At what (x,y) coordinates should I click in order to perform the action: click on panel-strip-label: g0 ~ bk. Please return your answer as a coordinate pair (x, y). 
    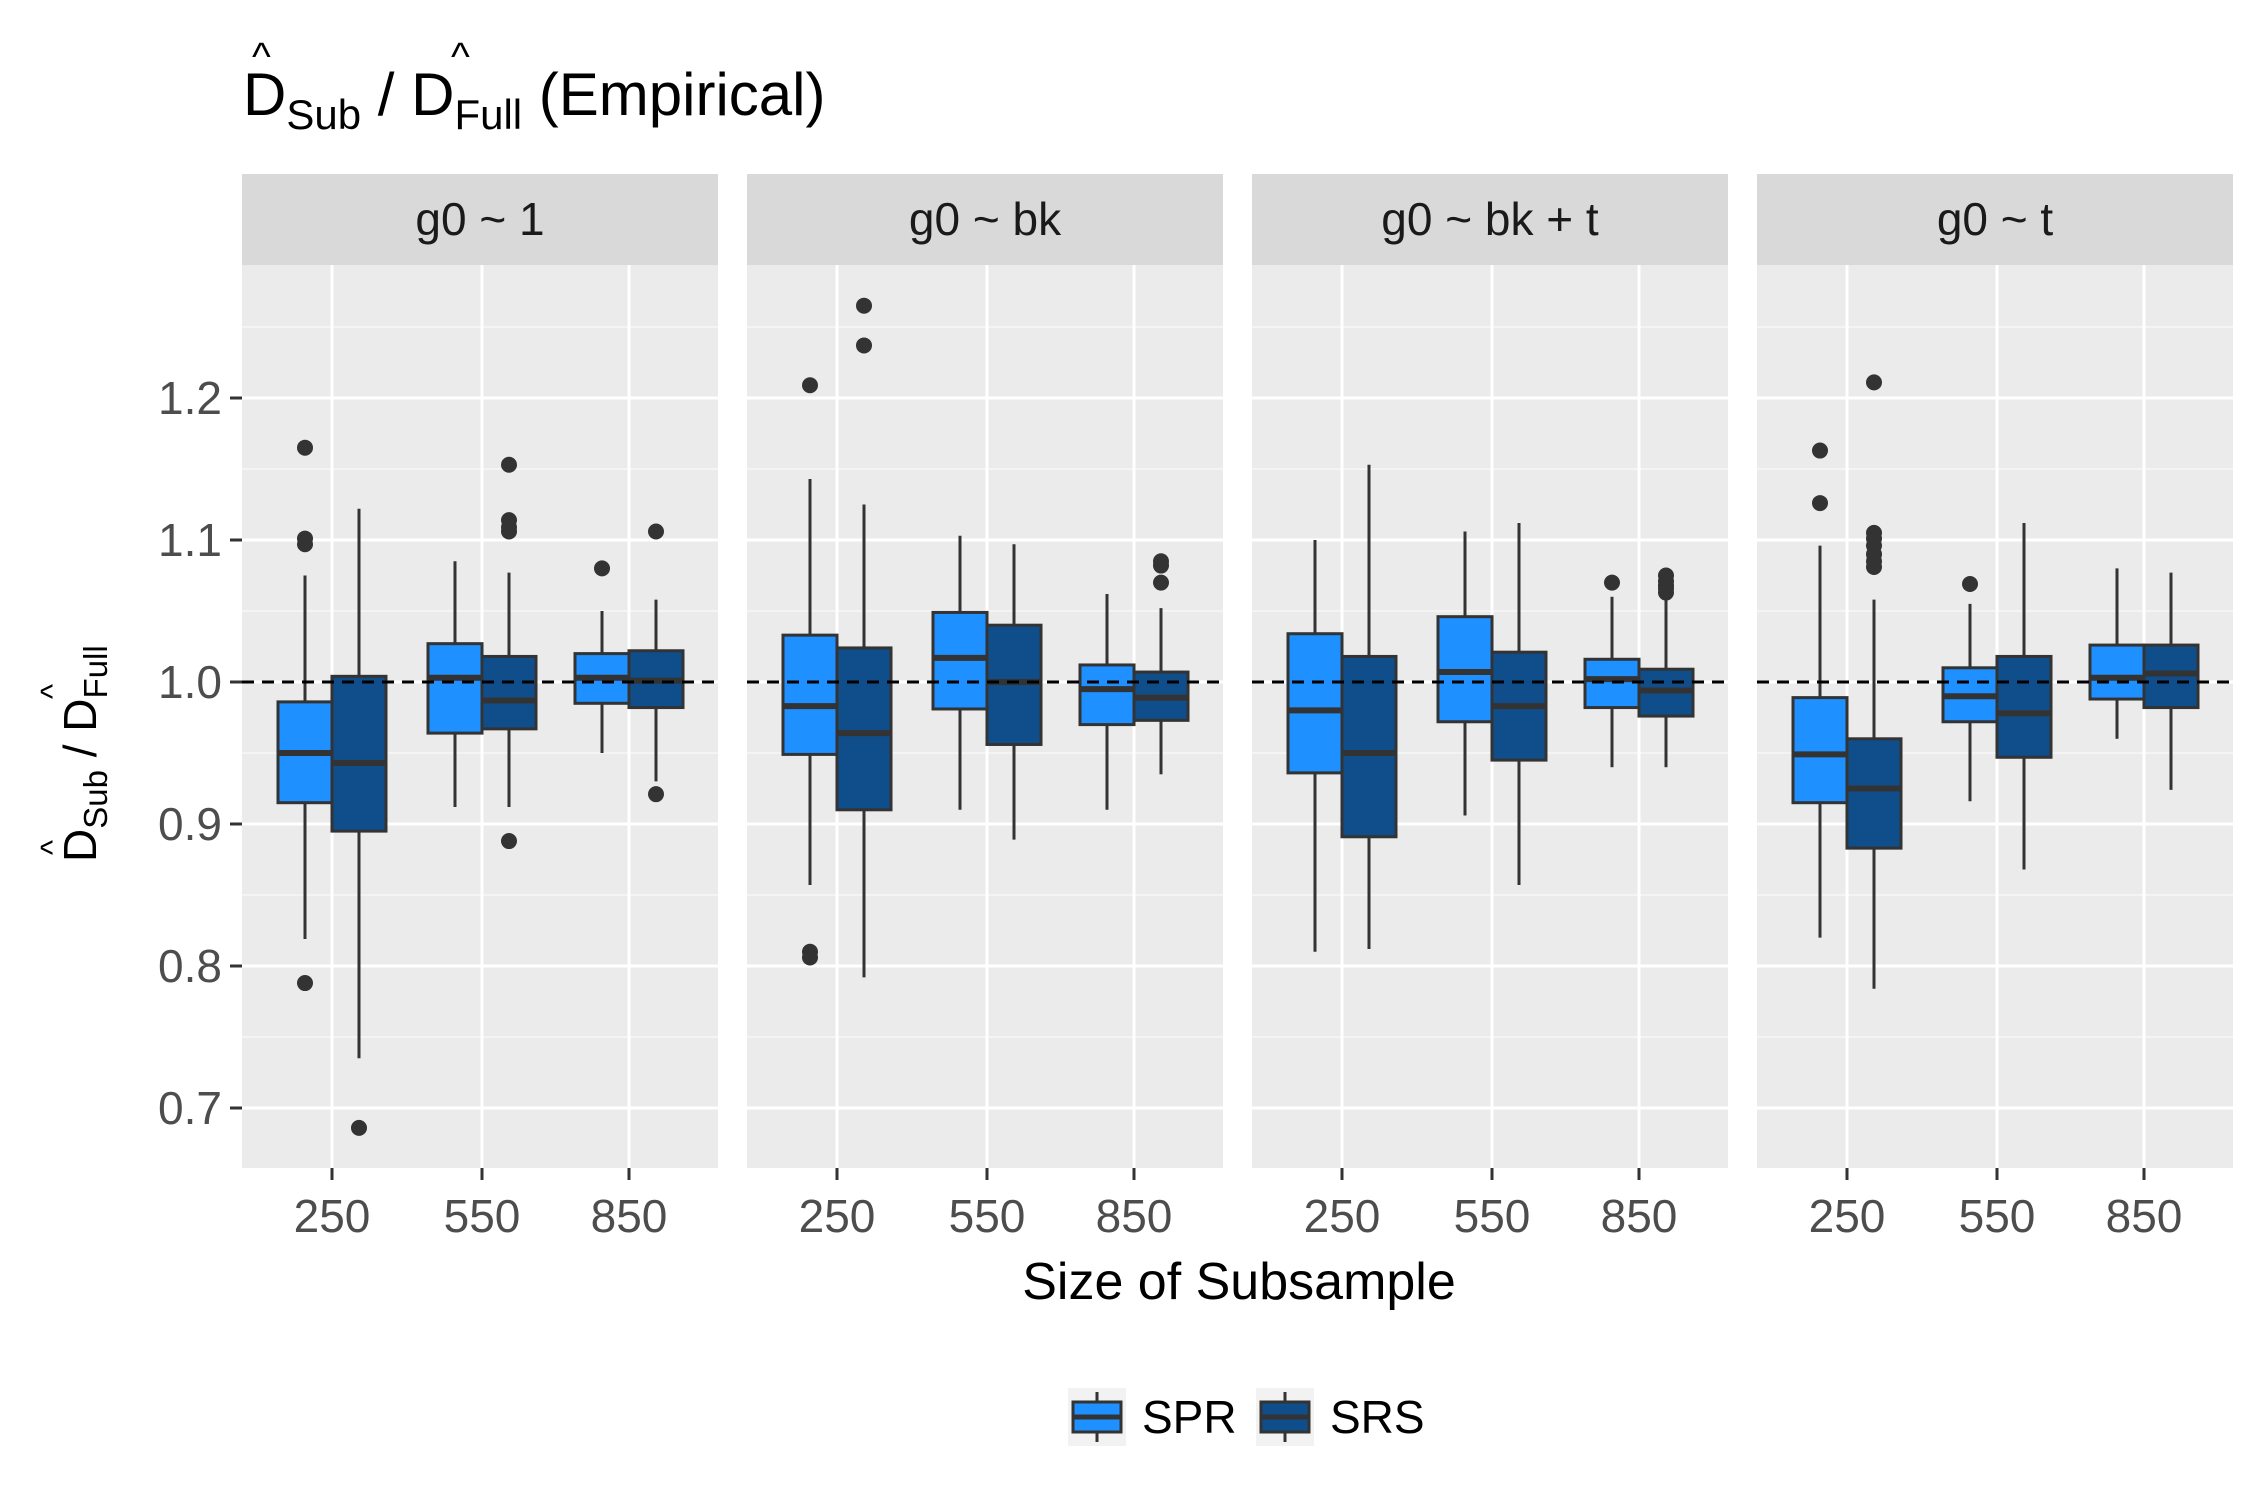
    Looking at the image, I should click on (985, 219).